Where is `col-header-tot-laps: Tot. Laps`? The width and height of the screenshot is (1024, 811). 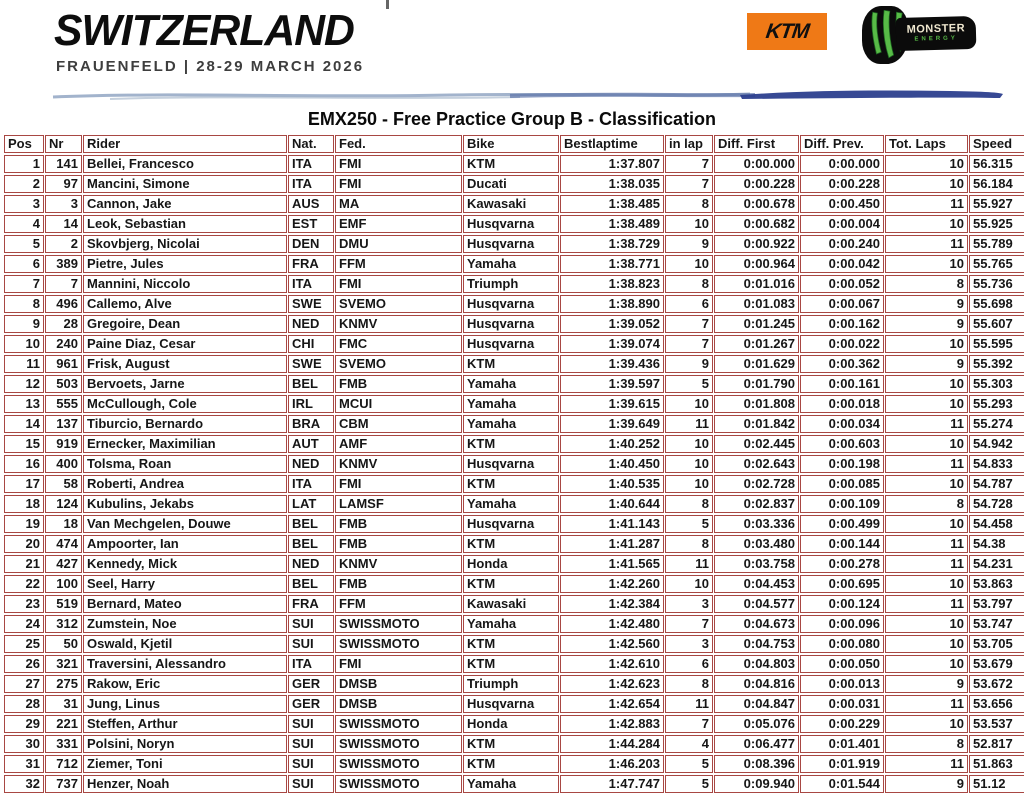 col-header-tot-laps: Tot. Laps is located at coordinates (926, 144).